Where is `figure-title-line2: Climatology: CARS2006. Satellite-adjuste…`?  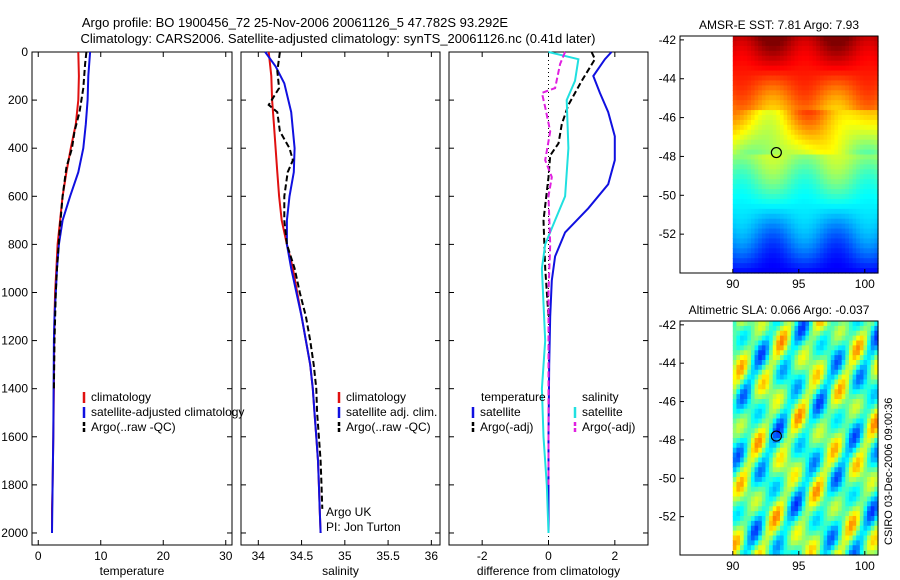 figure-title-line2: Climatology: CARS2006. Satellite-adjuste… is located at coordinates (338, 38).